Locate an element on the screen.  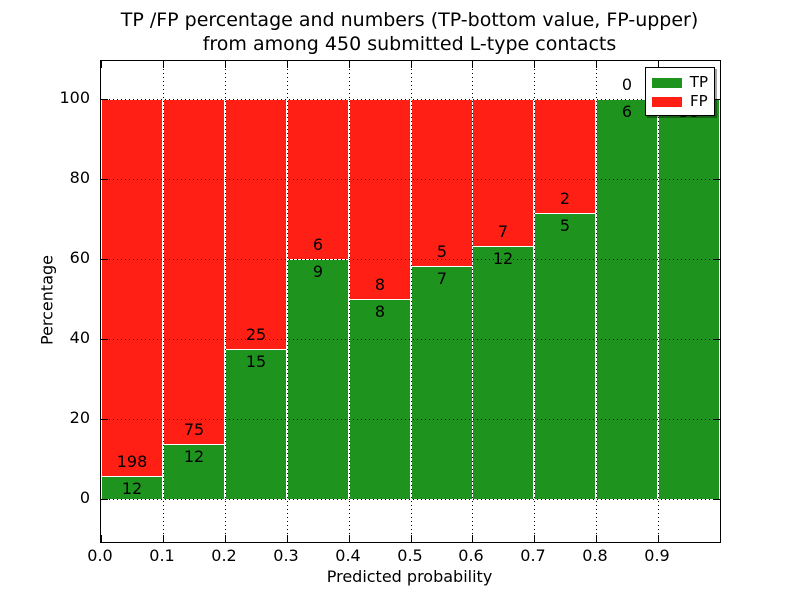
legend-item-fp: FP is located at coordinates (680, 101).